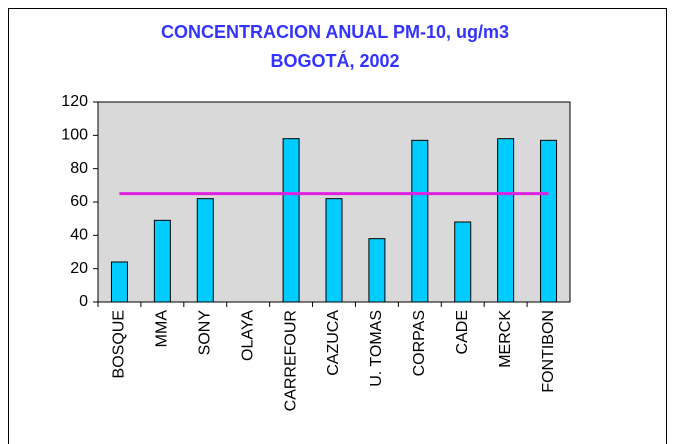 This screenshot has width=677, height=444. I want to click on x-tick-label: OLAYA, so click(247, 335).